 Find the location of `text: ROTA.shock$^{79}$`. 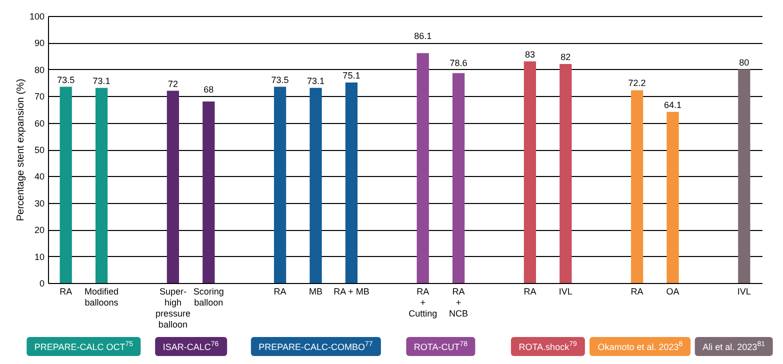

text: ROTA.shock$^{79}$ is located at coordinates (547, 346).